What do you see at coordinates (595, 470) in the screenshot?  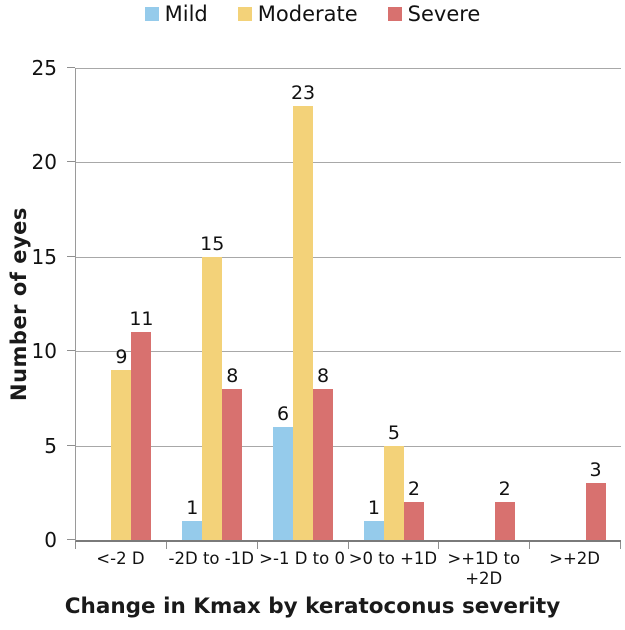 I see `bar-value-label: 3` at bounding box center [595, 470].